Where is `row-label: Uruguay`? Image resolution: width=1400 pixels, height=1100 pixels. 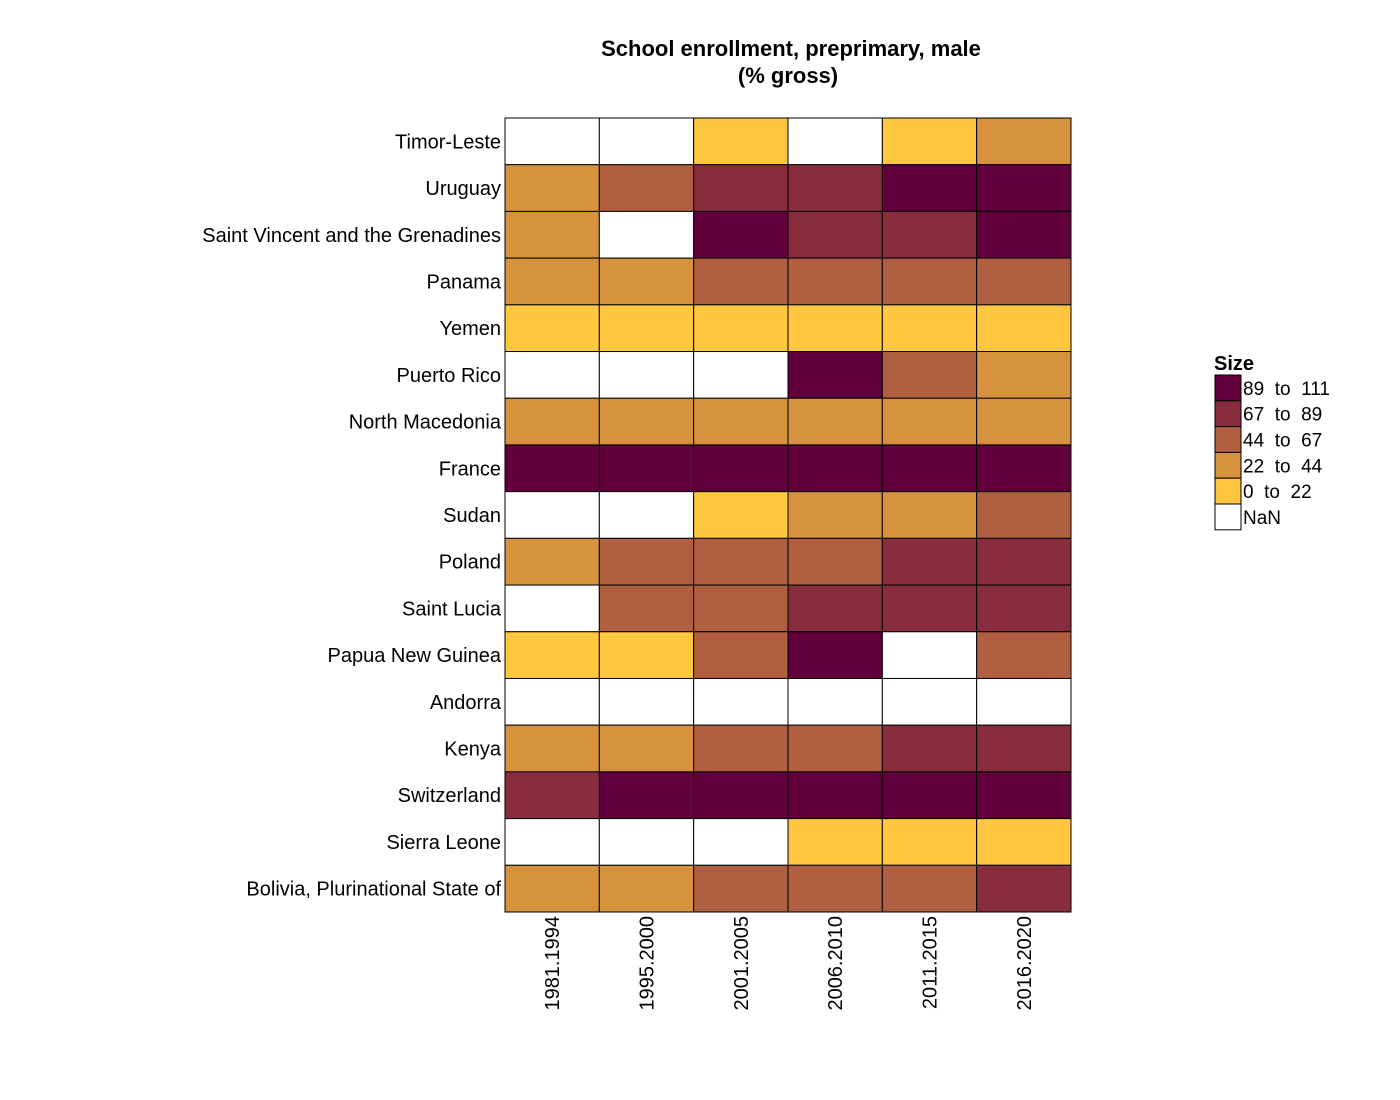
row-label: Uruguay is located at coordinates (463, 189).